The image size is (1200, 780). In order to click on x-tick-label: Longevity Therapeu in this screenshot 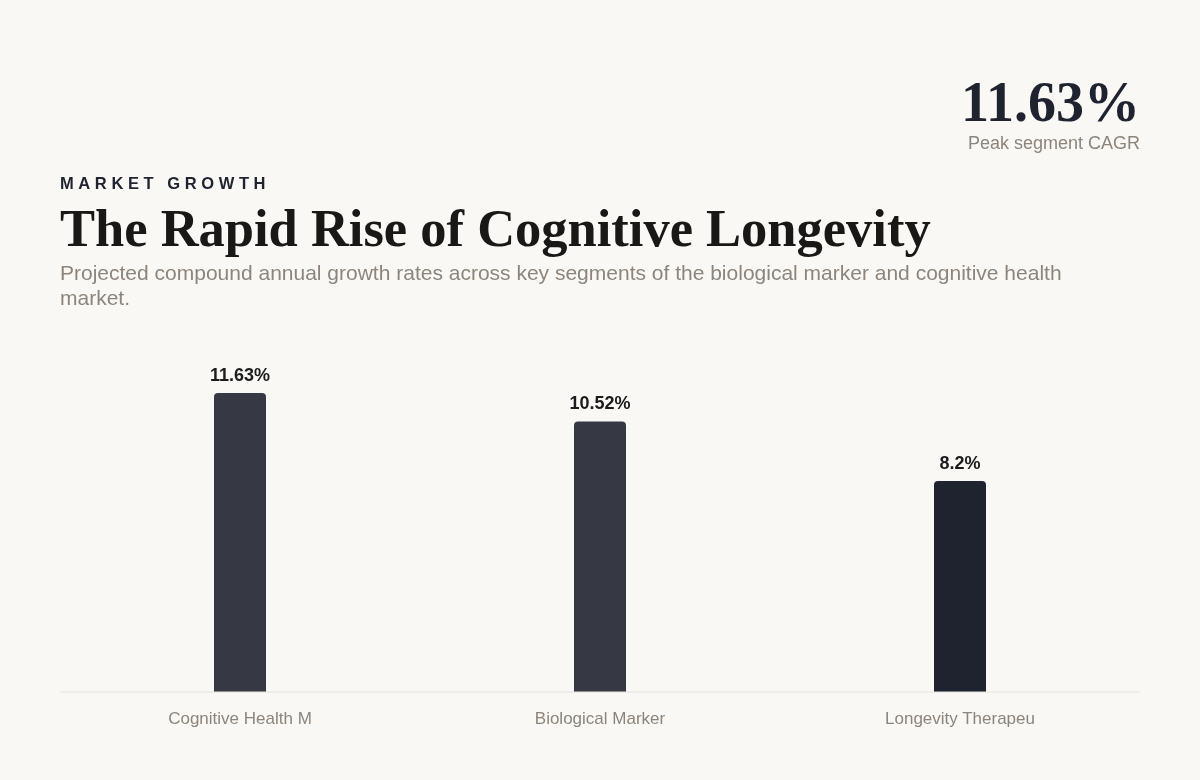, I will do `click(960, 719)`.